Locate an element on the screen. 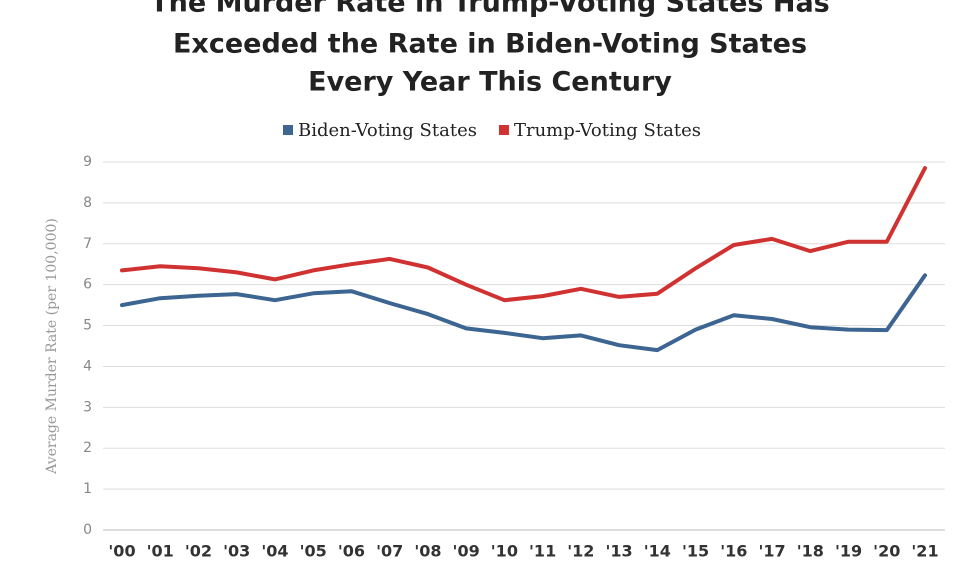  y-tick-label: 5 is located at coordinates (87, 326).